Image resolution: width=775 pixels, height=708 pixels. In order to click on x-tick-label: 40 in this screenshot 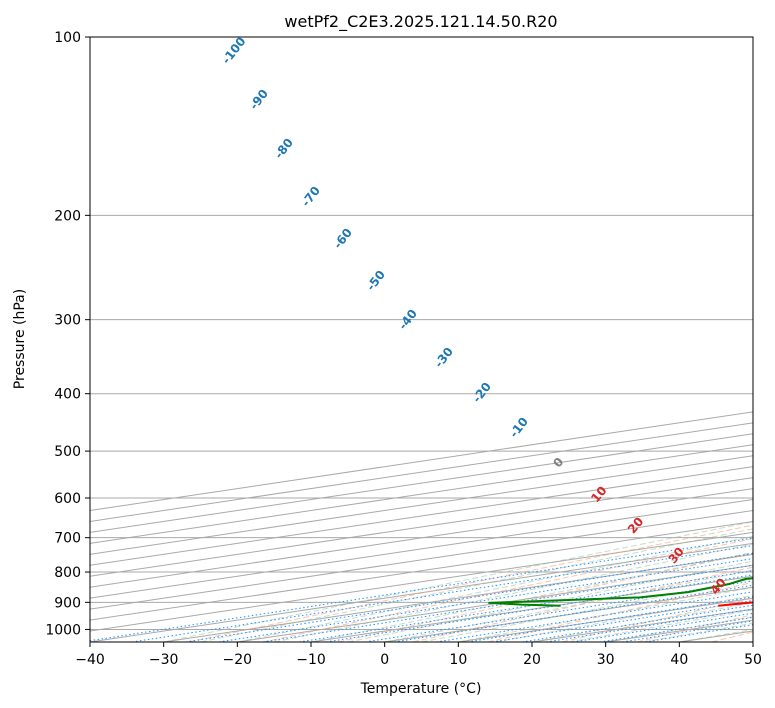, I will do `click(679, 660)`.